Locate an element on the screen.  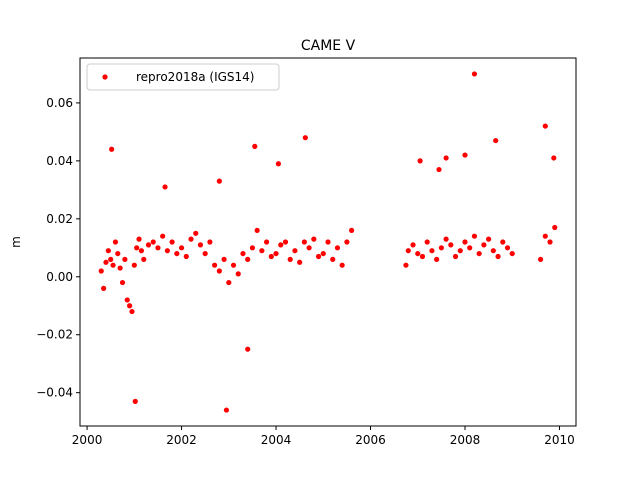
x-tick-label: 2008 is located at coordinates (465, 440).